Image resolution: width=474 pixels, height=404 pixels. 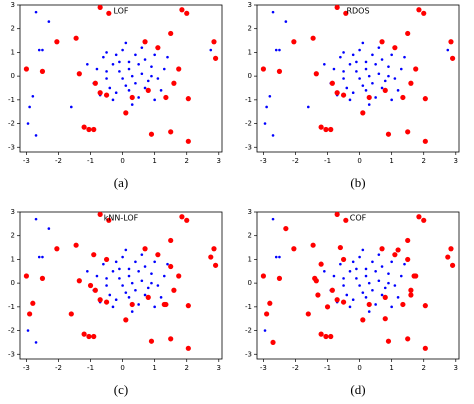 I want to click on x-tick-label: -3, so click(x=26, y=161).